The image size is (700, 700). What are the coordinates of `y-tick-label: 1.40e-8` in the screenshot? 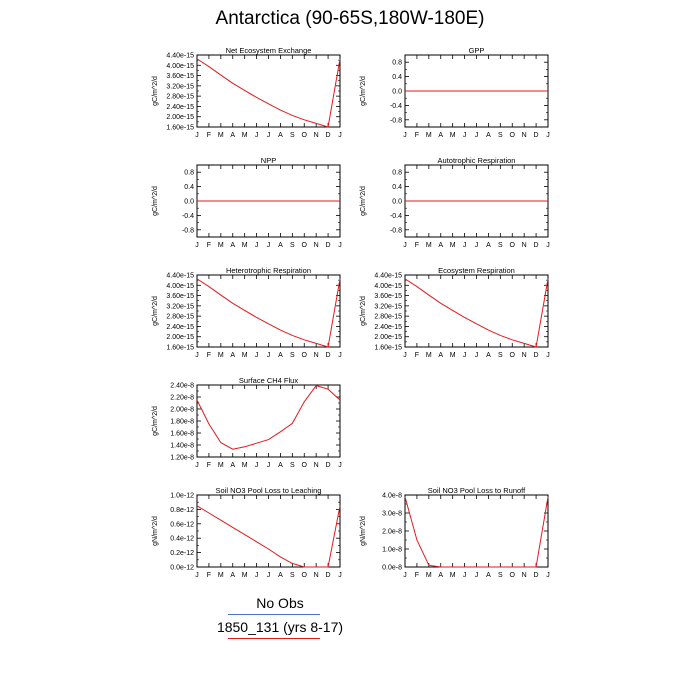 It's located at (182, 446).